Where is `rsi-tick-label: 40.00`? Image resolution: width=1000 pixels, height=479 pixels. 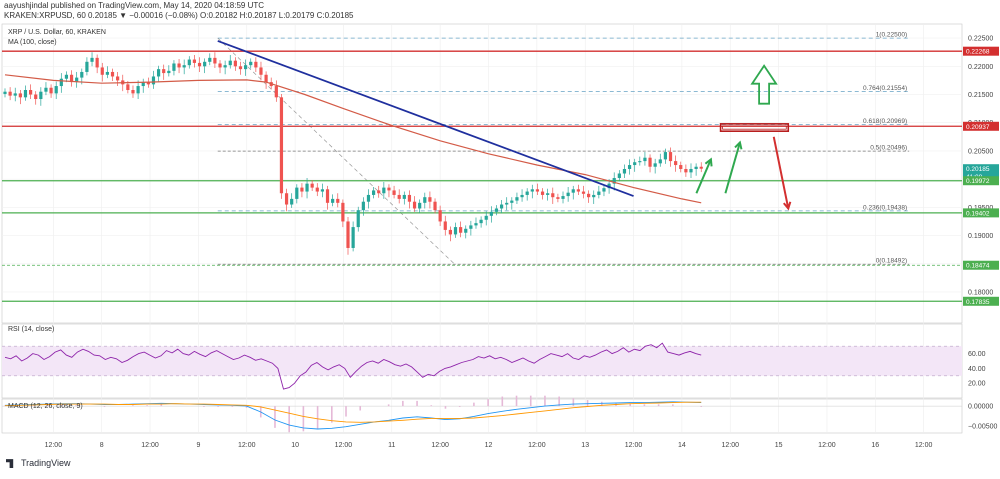 rsi-tick-label: 40.00 is located at coordinates (977, 369).